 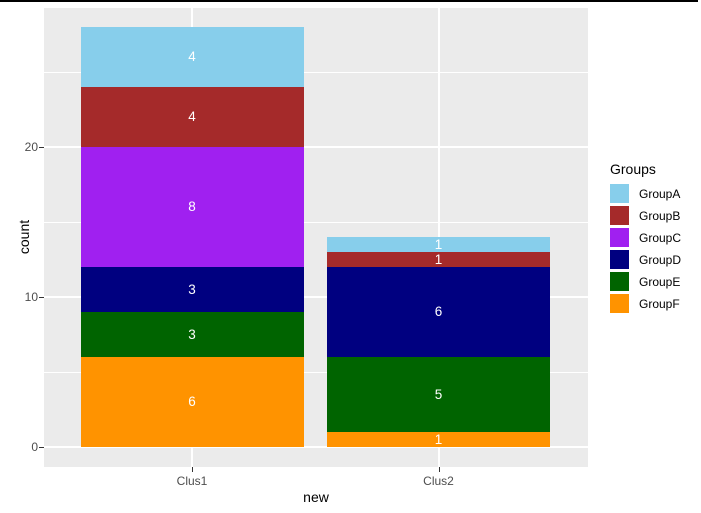 I want to click on x-tick-label-Clus1: Clus1, so click(x=192, y=481).